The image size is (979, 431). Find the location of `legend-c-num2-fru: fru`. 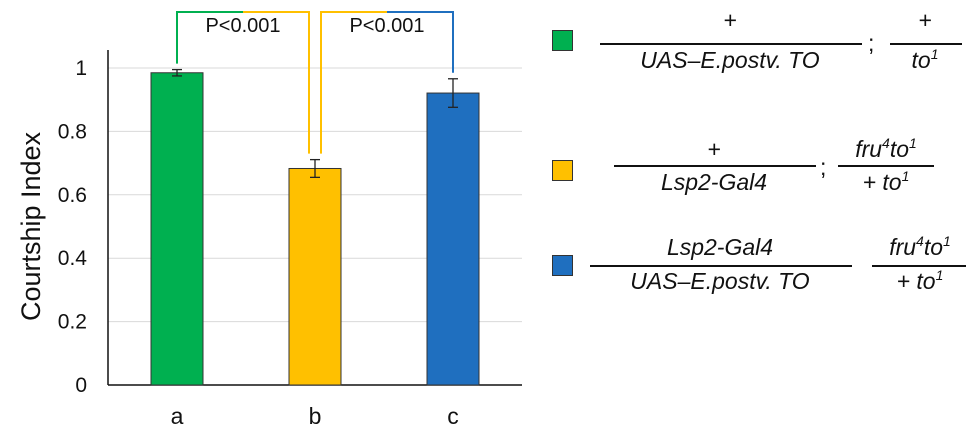

legend-c-num2-fru: fru is located at coordinates (903, 247).